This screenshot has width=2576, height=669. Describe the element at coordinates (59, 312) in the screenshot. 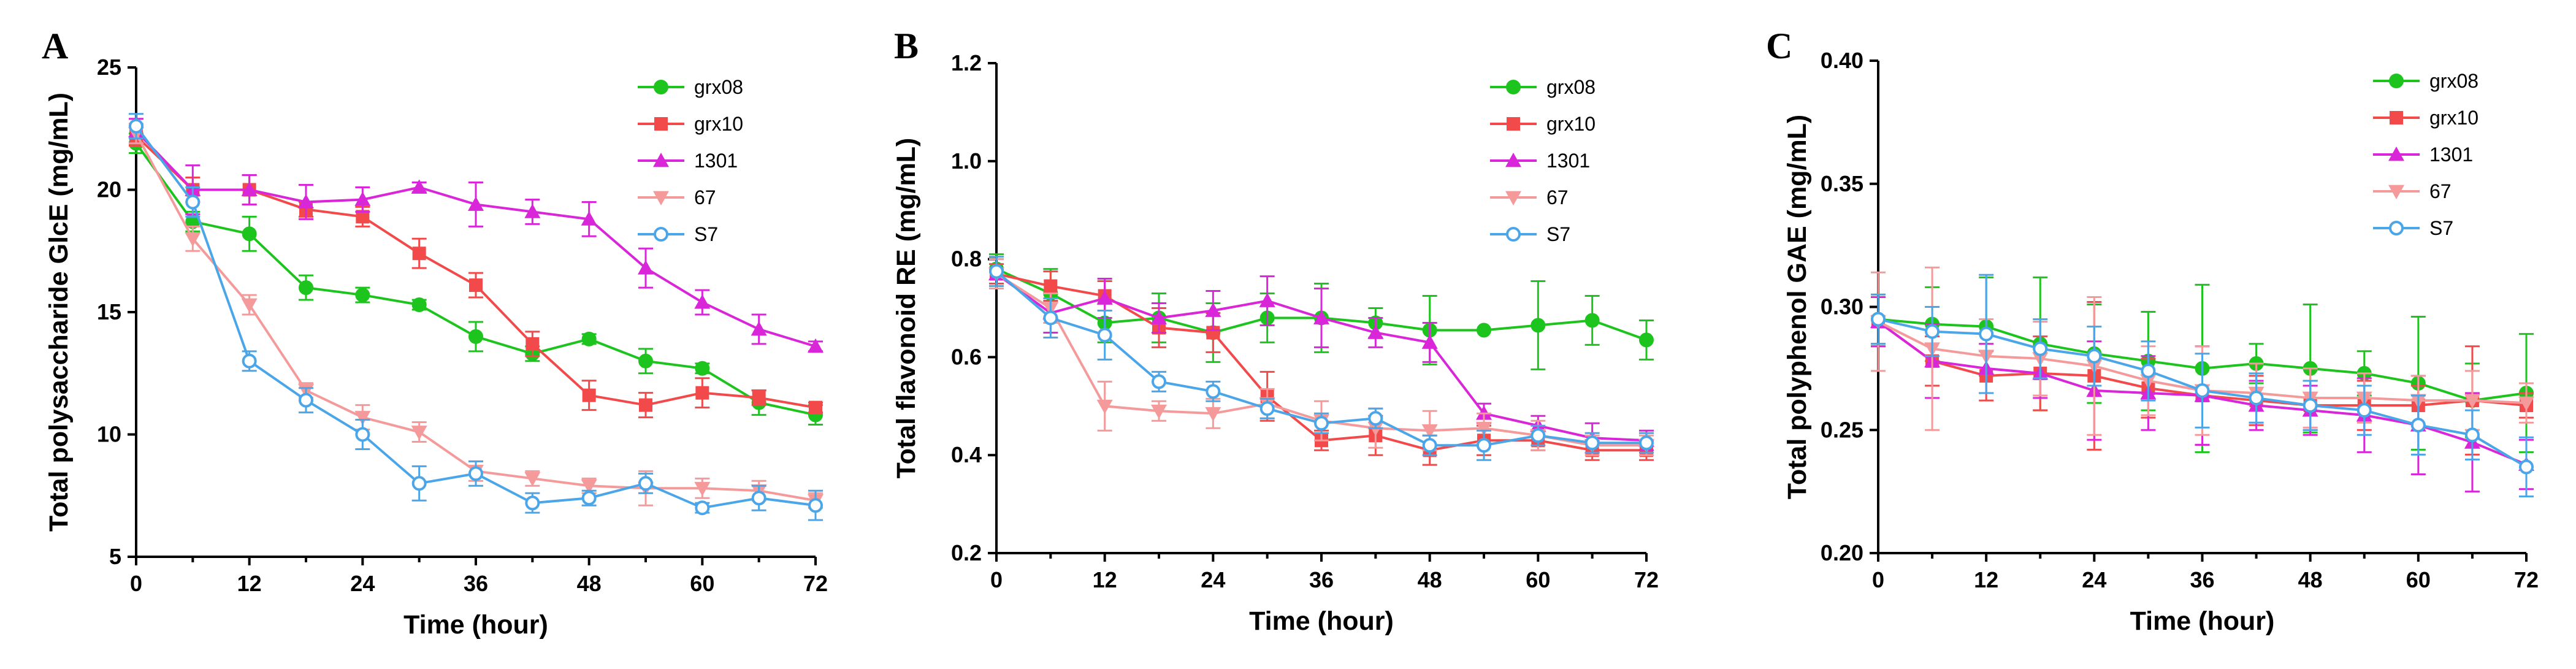

I see `y-axis-label: Total polysaccharide GlcE (mg/mL)` at that location.